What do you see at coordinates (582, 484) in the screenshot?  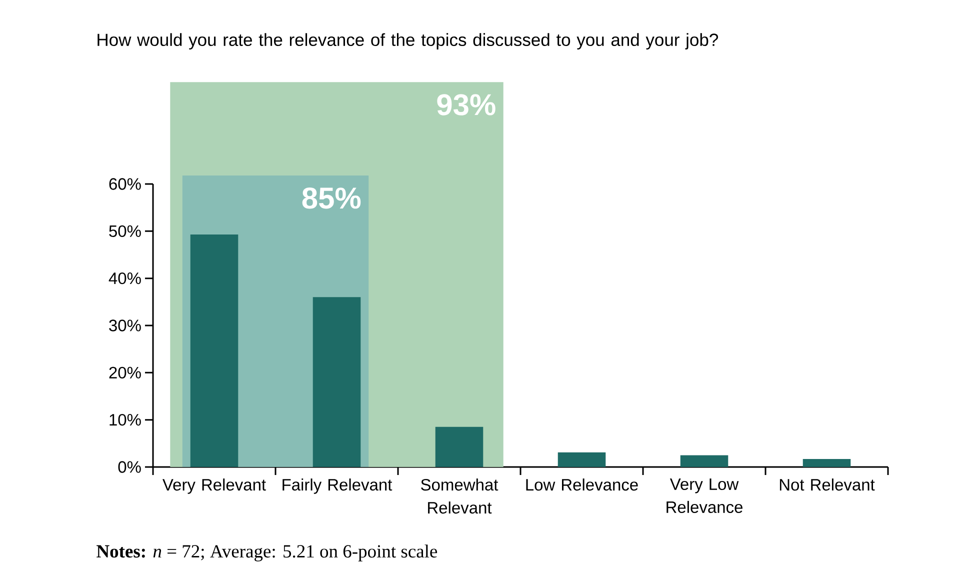 I see `x-tick-label: Low Relevance` at bounding box center [582, 484].